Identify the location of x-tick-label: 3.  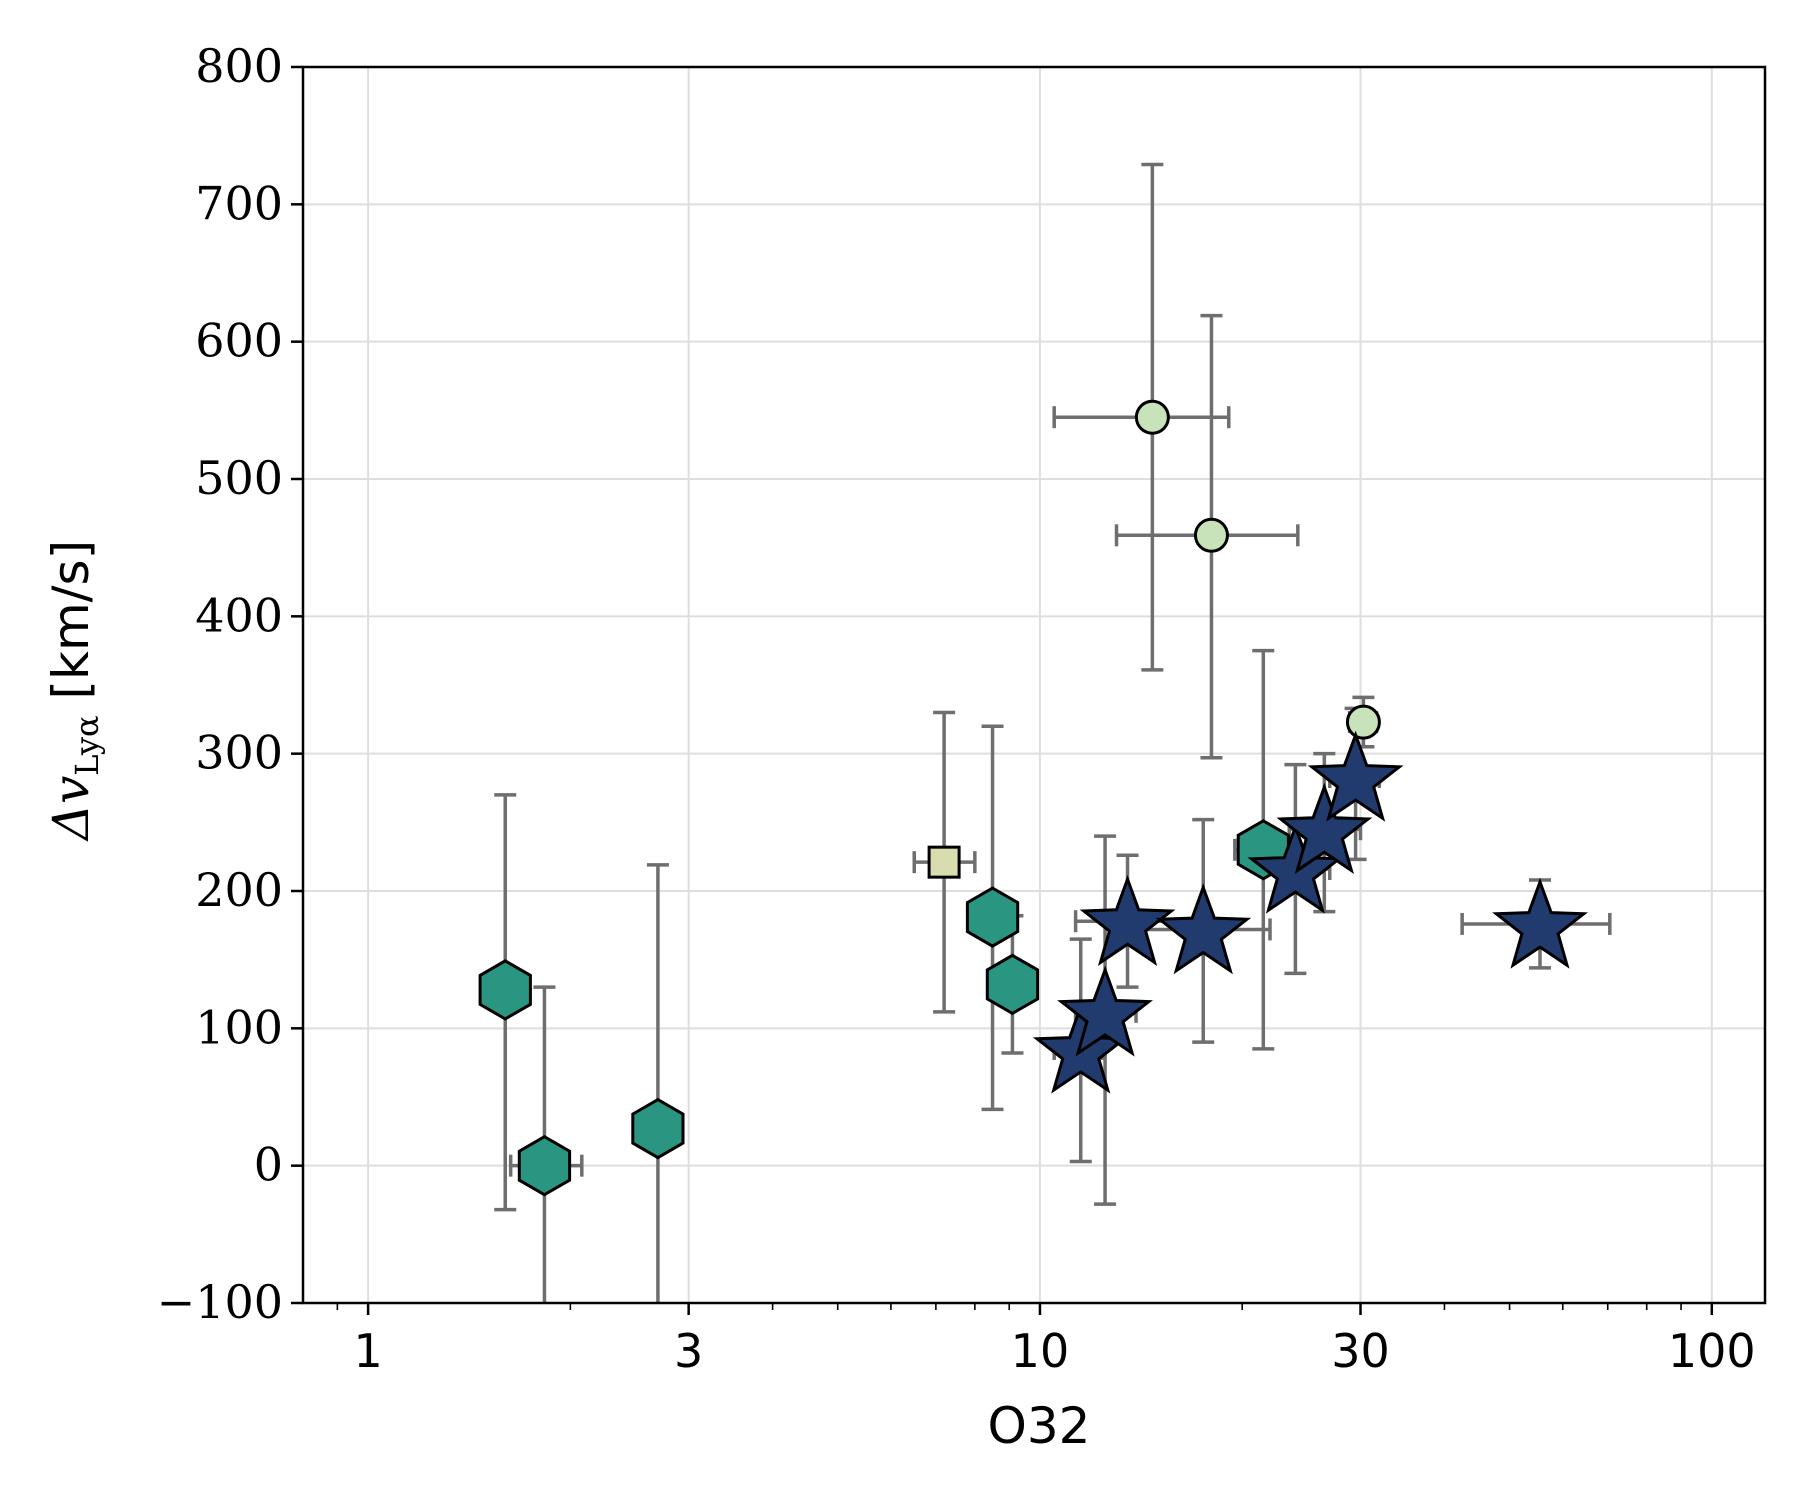
(688, 1351).